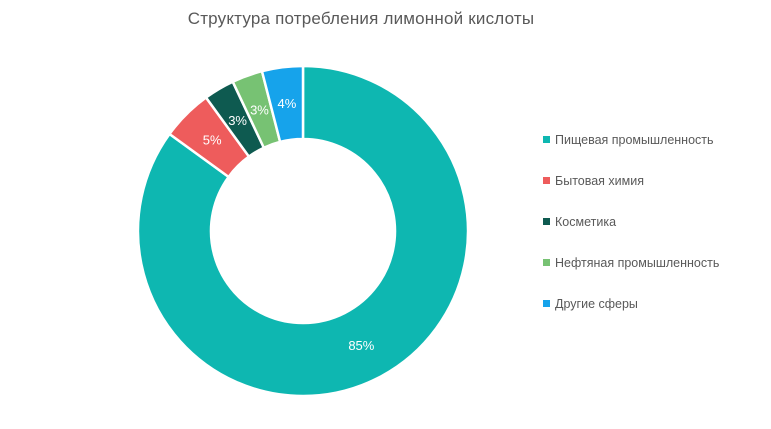 The height and width of the screenshot is (429, 771). I want to click on legend-label: Другие сферы, so click(596, 303).